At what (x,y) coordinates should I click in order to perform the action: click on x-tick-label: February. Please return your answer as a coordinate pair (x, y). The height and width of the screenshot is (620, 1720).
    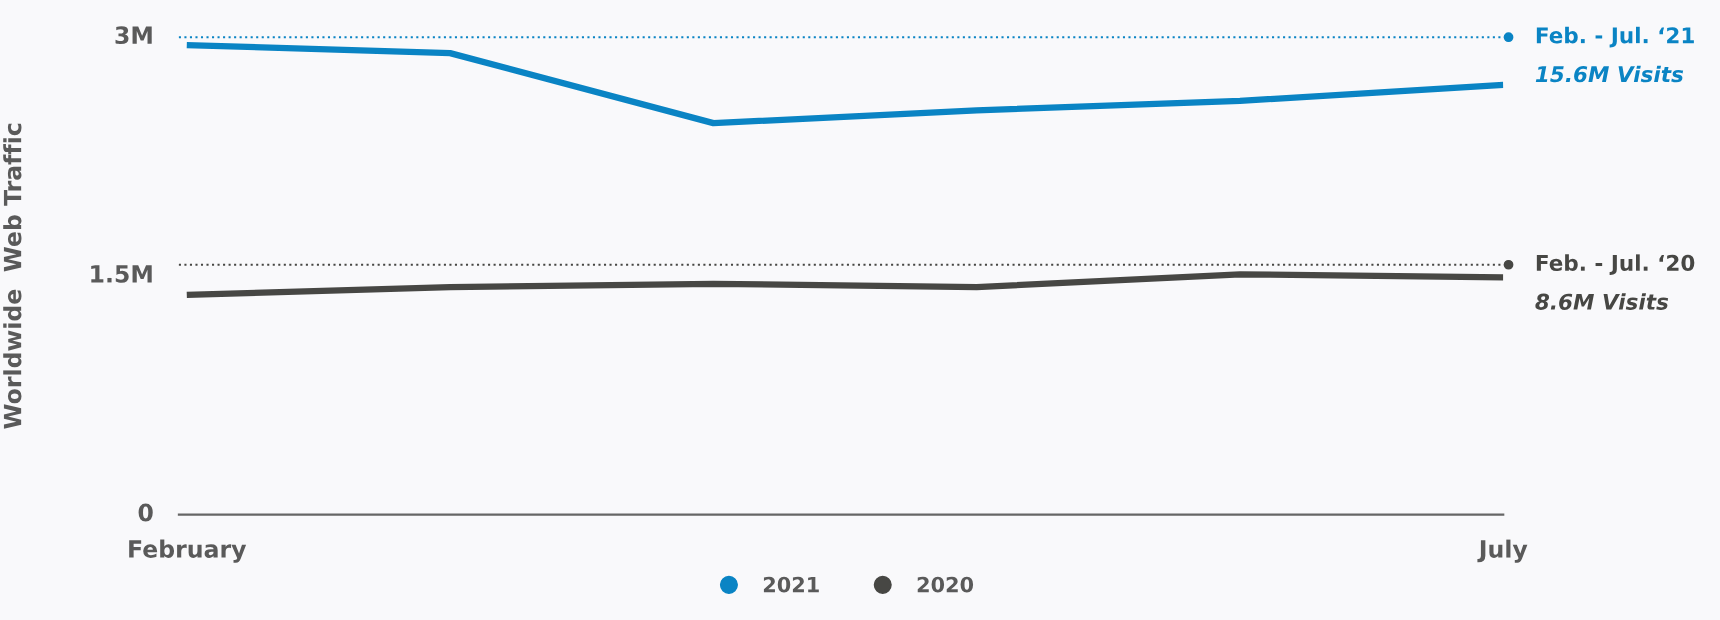
    Looking at the image, I should click on (188, 551).